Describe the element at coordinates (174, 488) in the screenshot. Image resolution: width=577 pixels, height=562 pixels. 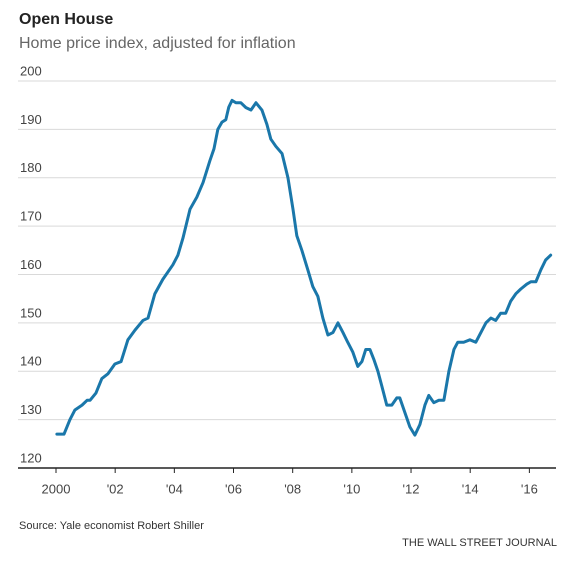
I see `x-tick-label: '04` at that location.